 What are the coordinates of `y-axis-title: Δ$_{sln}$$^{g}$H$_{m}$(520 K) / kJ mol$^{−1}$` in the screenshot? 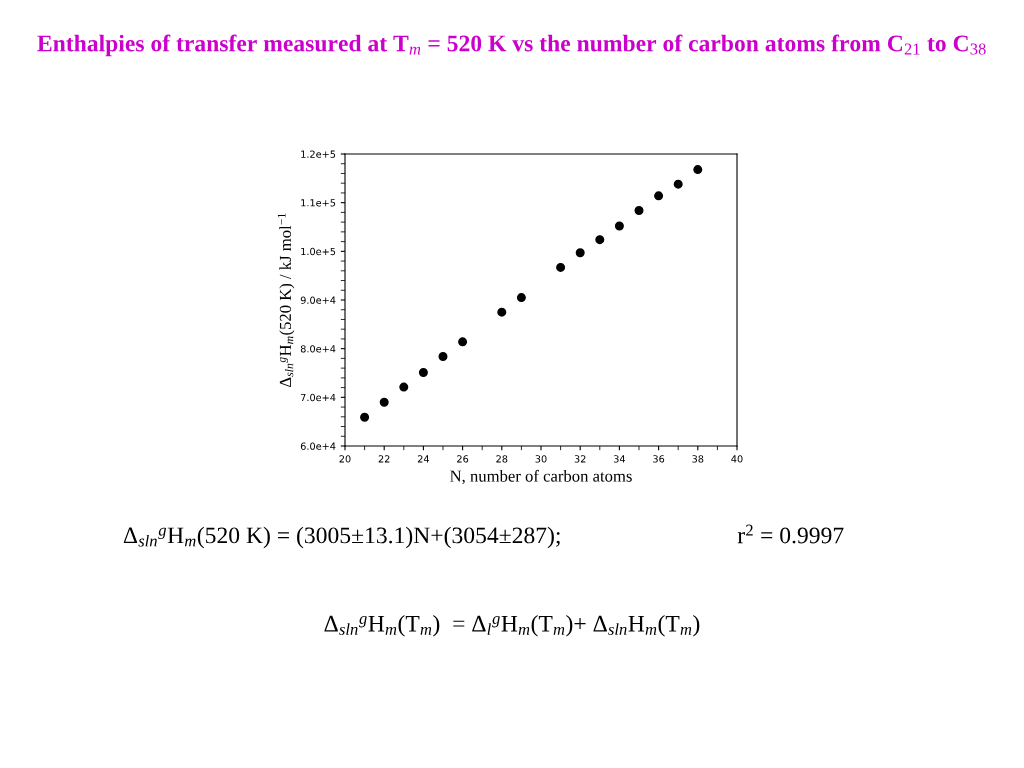 It's located at (286, 300).